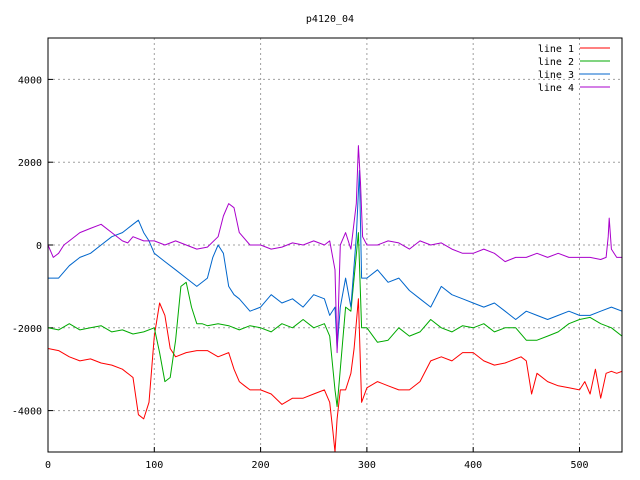  Describe the element at coordinates (579, 465) in the screenshot. I see `x-tick-label: 500` at that location.